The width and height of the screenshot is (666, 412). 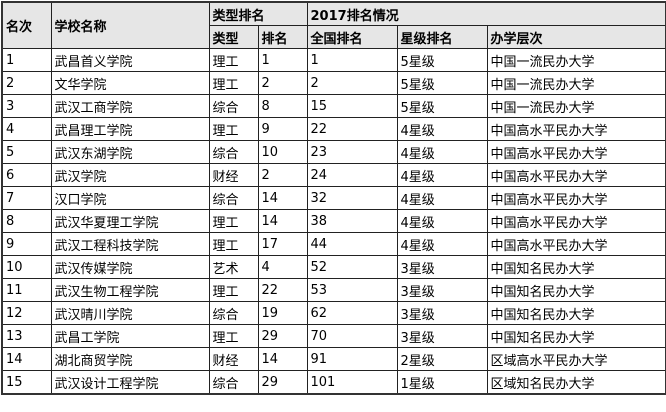 What do you see at coordinates (352, 221) in the screenshot?
I see `cell-national-rank: 38` at bounding box center [352, 221].